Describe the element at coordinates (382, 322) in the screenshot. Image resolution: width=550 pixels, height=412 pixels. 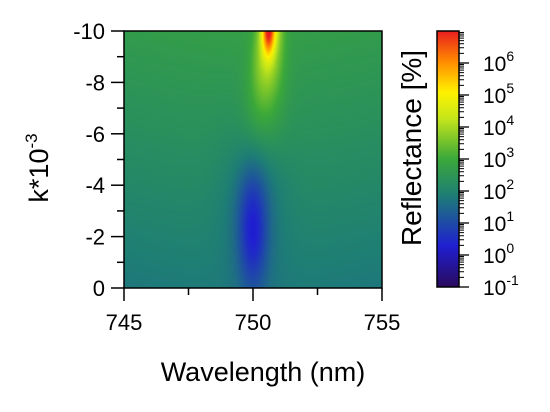
I see `x-tick-label: 755` at that location.